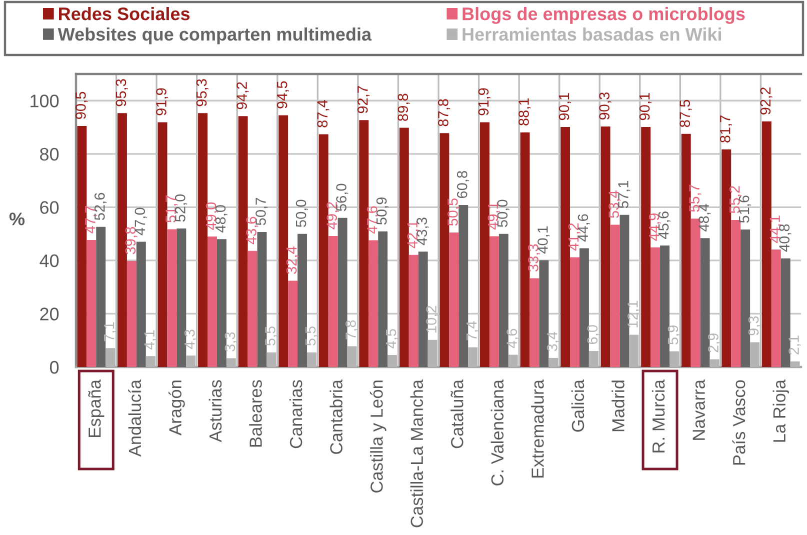  What do you see at coordinates (82, 106) in the screenshot?
I see `data-label: 90,5` at bounding box center [82, 106].